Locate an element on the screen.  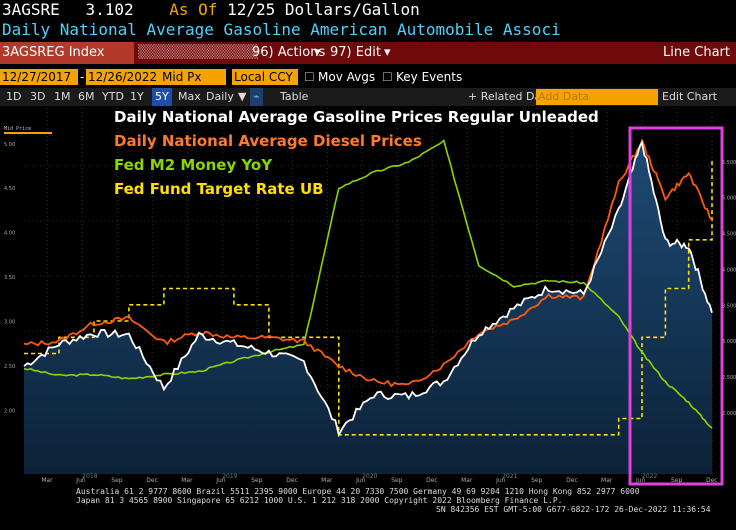
y-tick-label-left: 2.50 is located at coordinates (9, 367).